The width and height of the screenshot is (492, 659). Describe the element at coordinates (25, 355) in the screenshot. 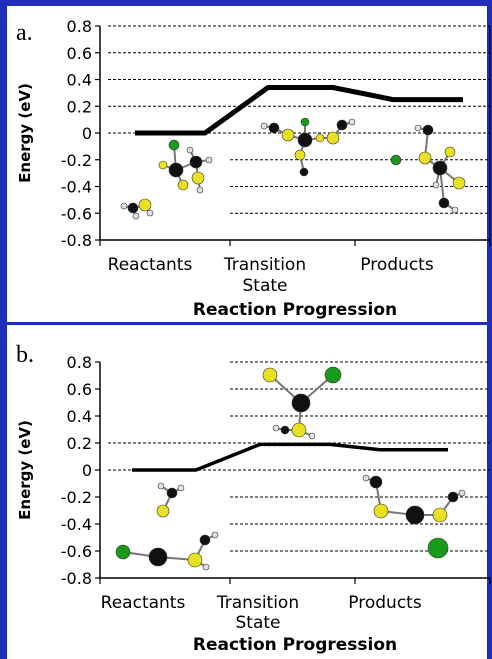

I see `panel-label: b.` at that location.